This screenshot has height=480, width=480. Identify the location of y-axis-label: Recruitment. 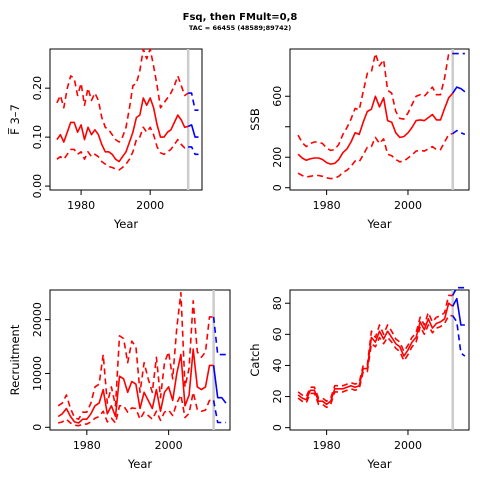
(15, 359).